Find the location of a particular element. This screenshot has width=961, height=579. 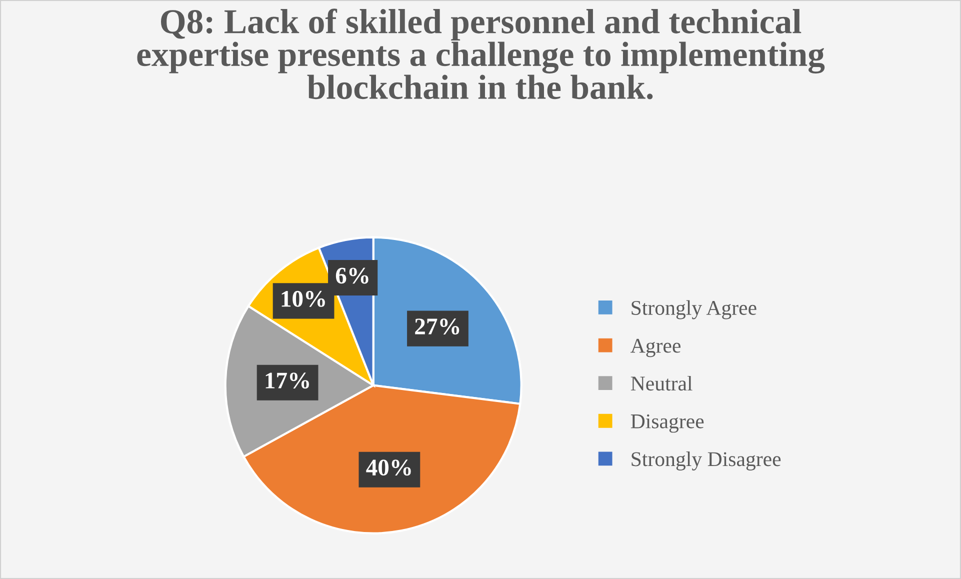

legend-label: Neutral is located at coordinates (661, 383).